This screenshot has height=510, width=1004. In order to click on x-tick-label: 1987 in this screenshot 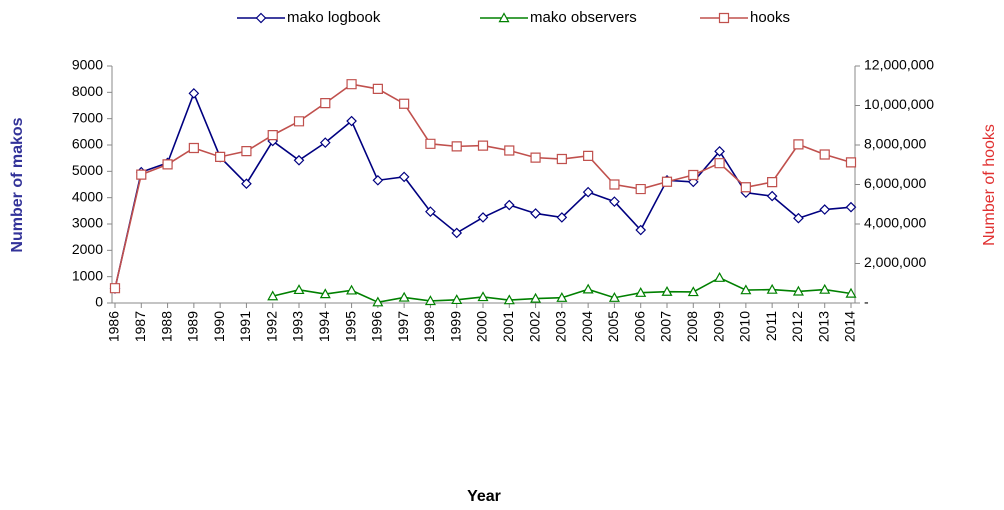, I will do `click(140, 326)`.